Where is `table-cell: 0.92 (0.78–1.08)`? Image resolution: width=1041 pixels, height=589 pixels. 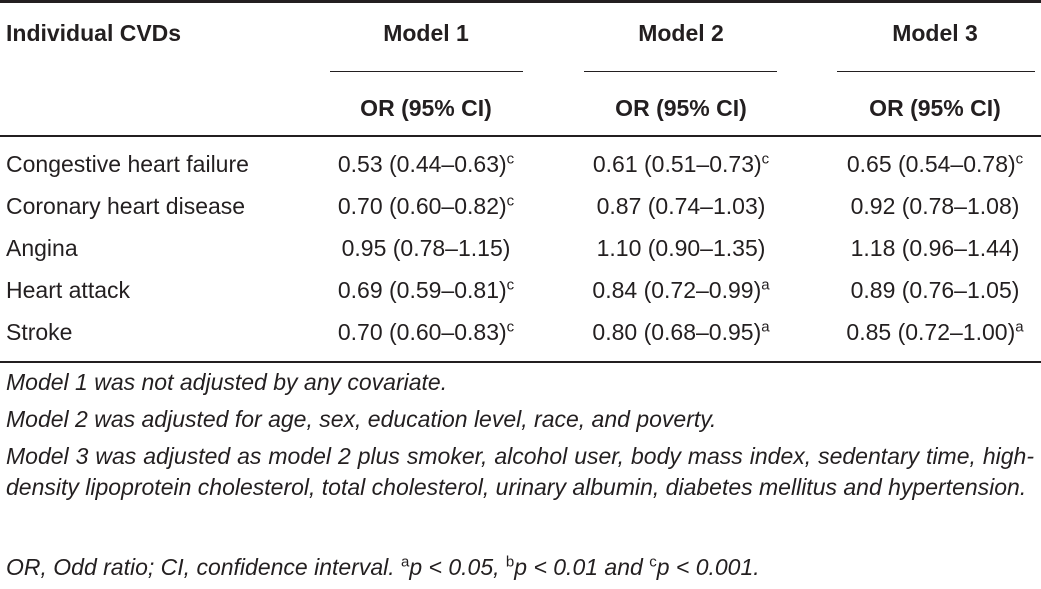
table-cell: 0.92 (0.78–1.08) is located at coordinates (935, 206).